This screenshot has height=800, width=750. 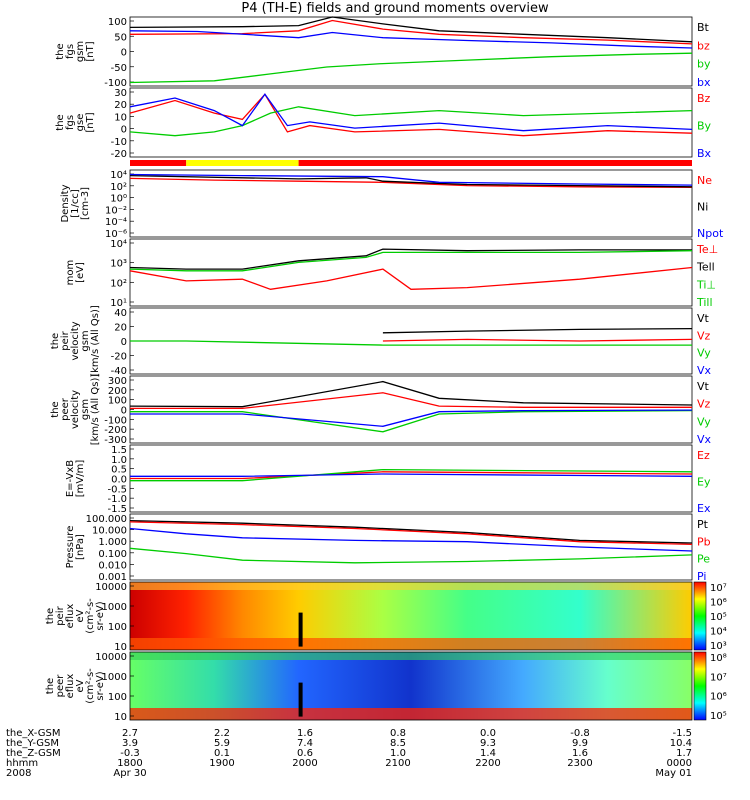 I want to click on footer-value: -0.3, so click(x=130, y=753).